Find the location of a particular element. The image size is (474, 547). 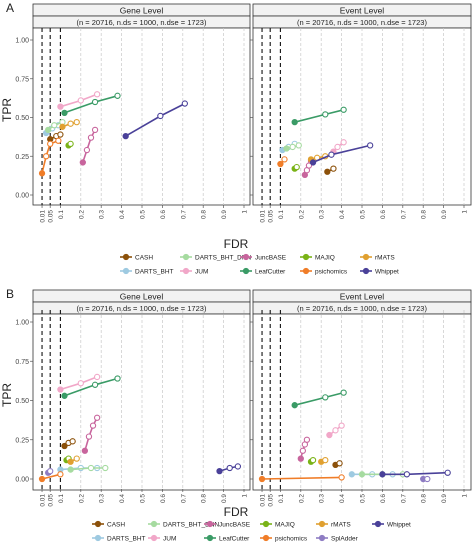

legend-label: JuncBASE is located at coordinates (271, 258).